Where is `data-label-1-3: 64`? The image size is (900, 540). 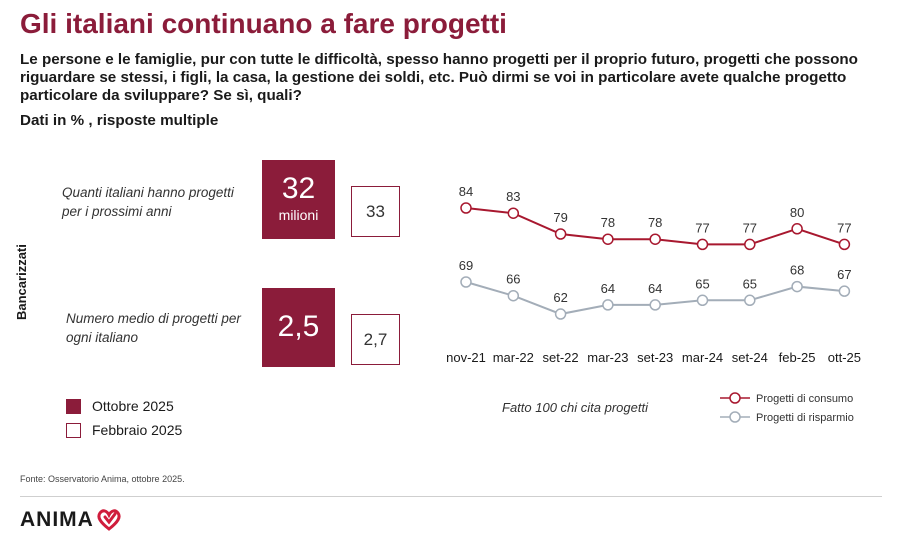 data-label-1-3: 64 is located at coordinates (608, 288).